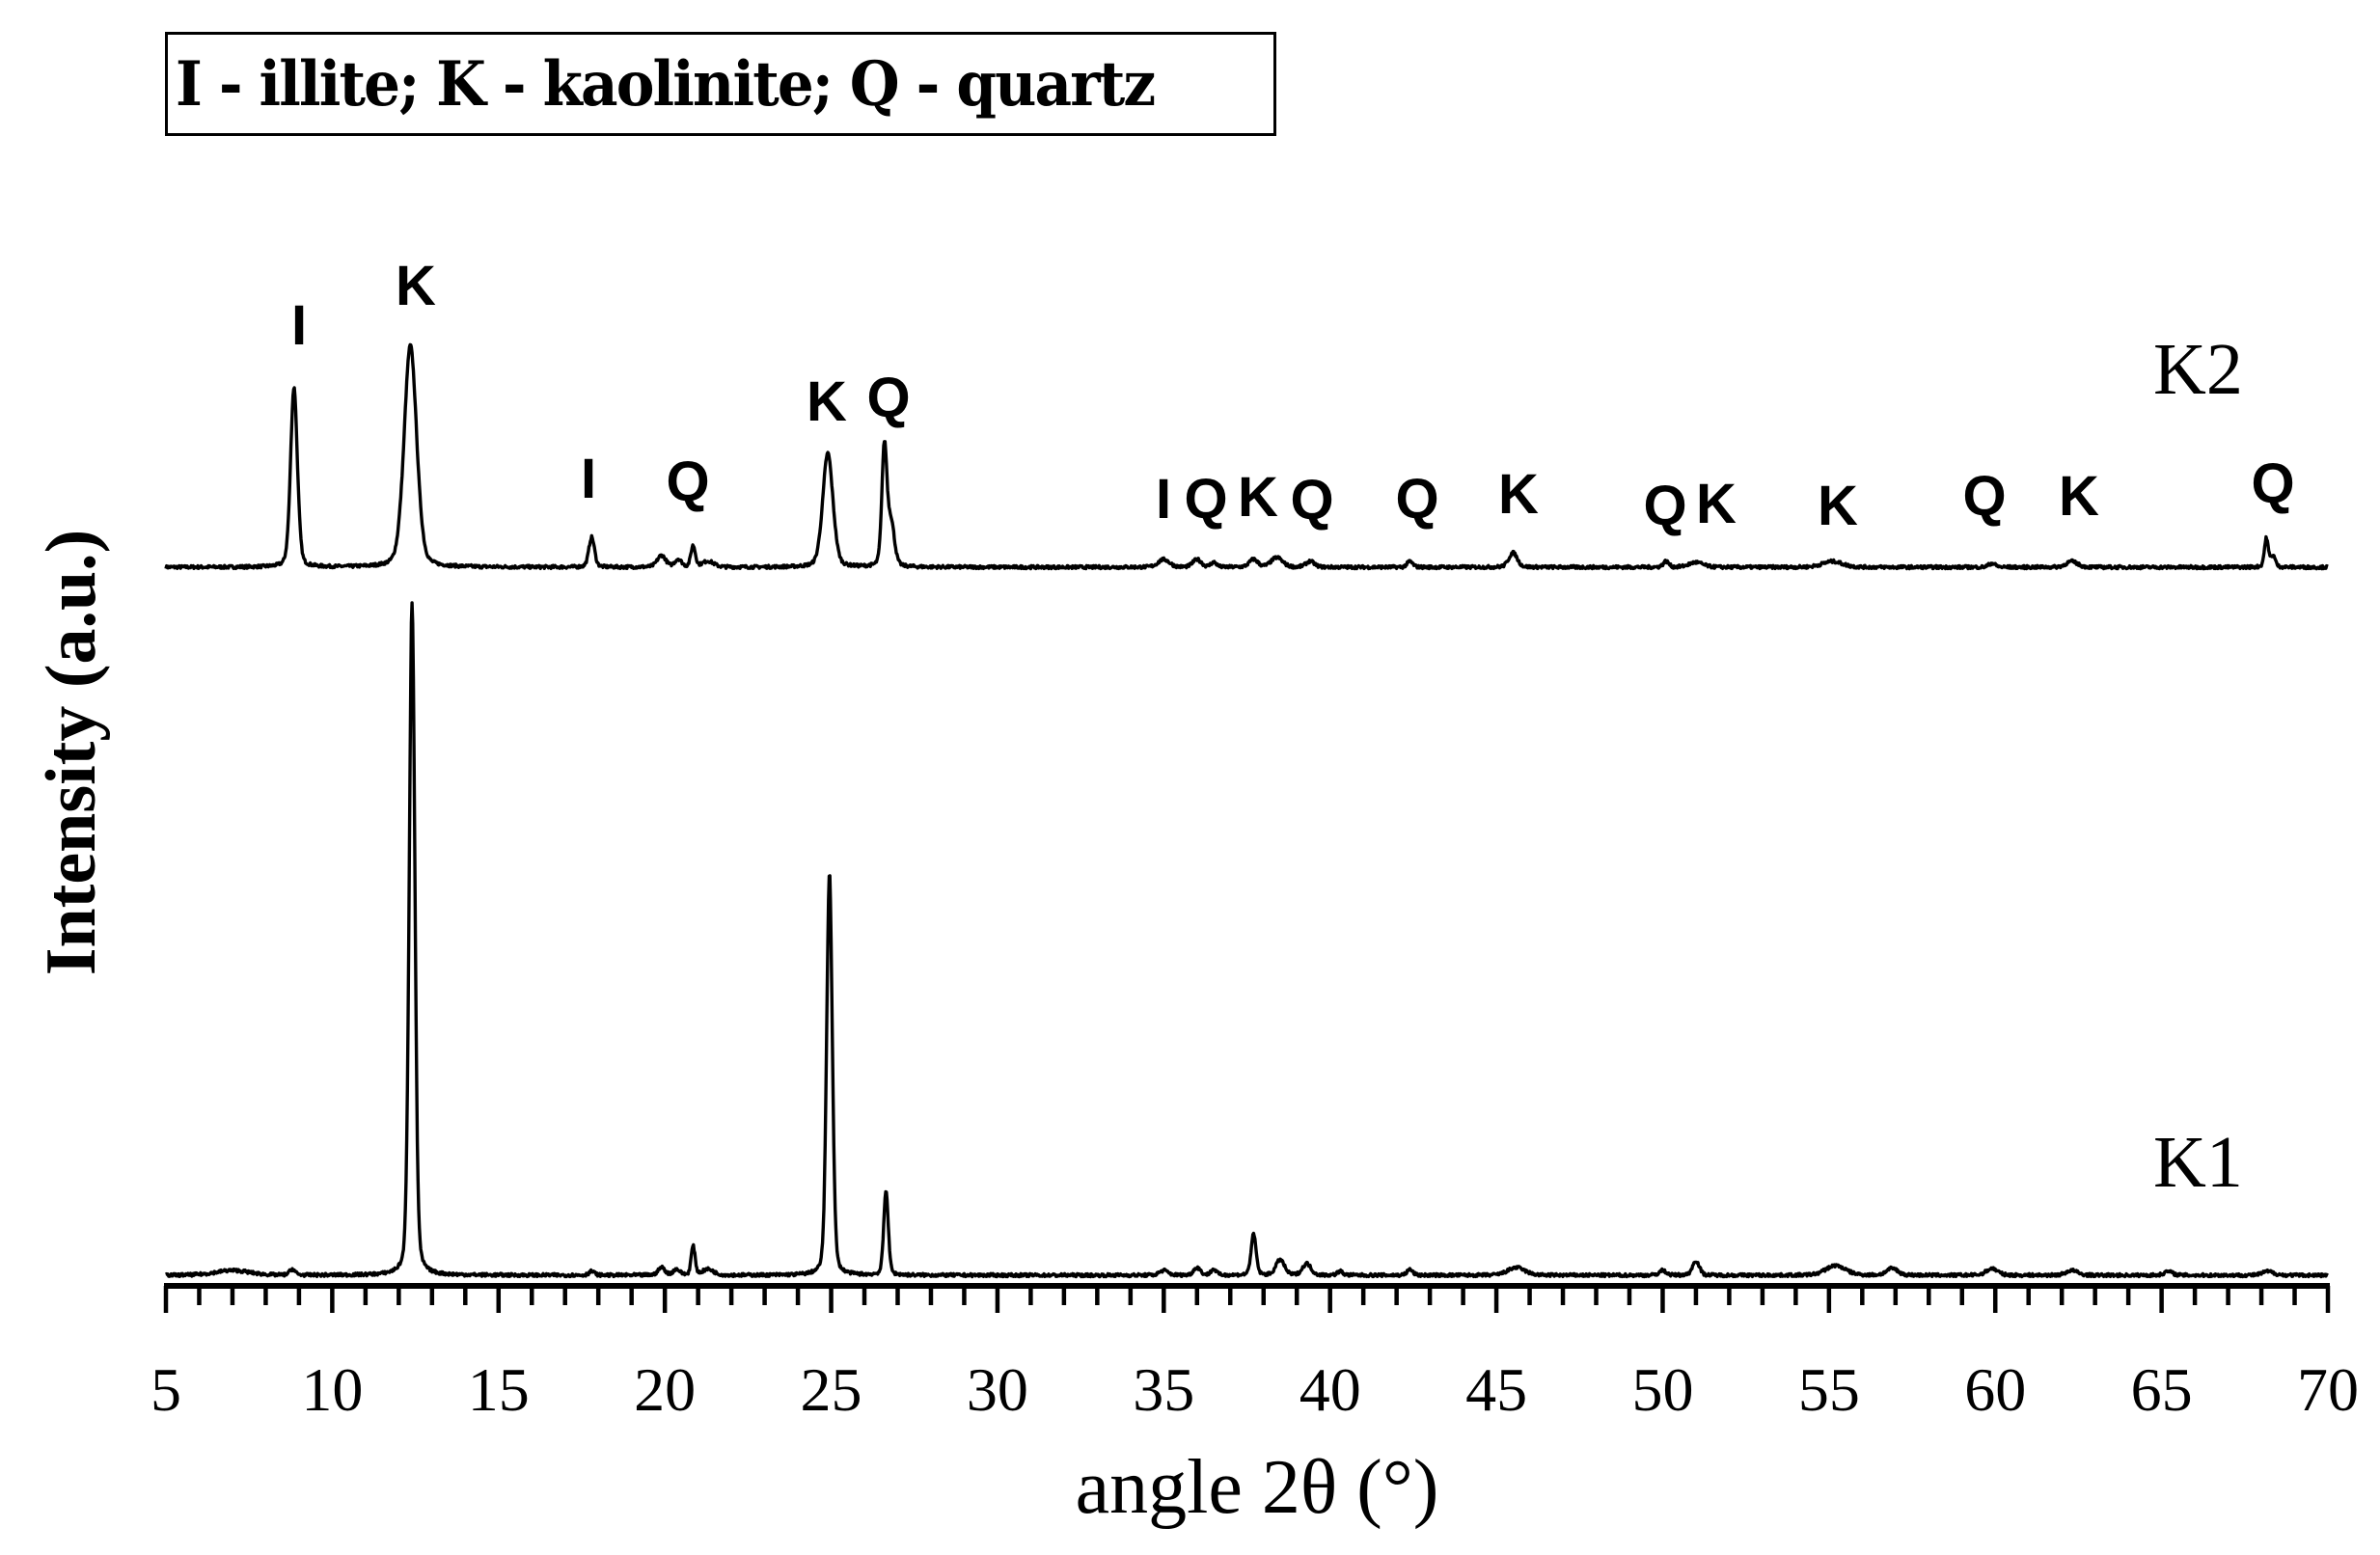  Describe the element at coordinates (1662, 1389) in the screenshot. I see `x-tick-label: 50` at that location.